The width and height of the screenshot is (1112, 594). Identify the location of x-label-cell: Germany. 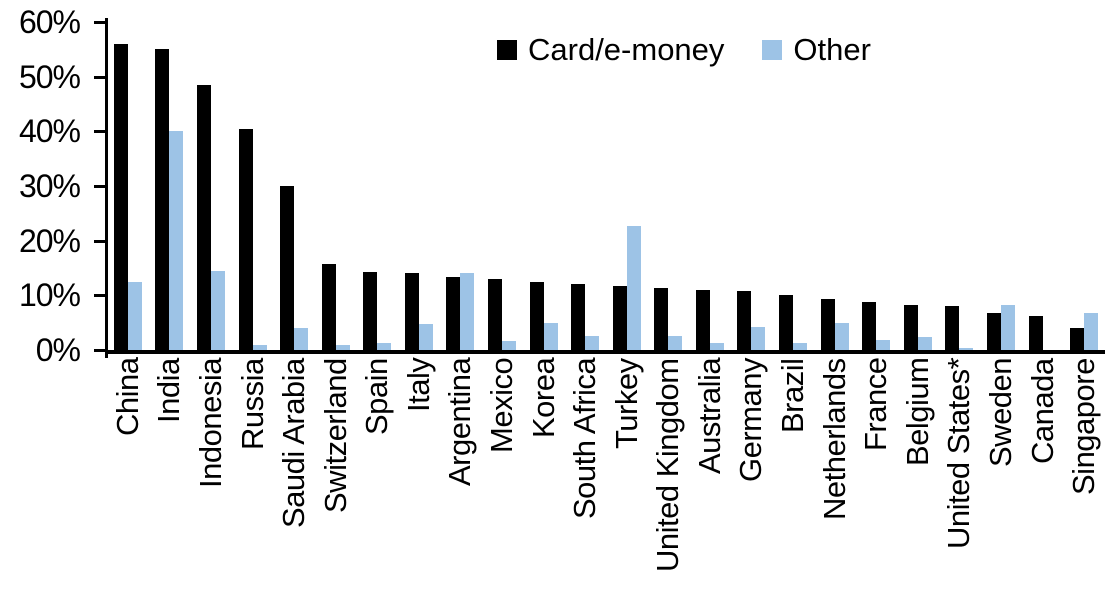
(752, 476).